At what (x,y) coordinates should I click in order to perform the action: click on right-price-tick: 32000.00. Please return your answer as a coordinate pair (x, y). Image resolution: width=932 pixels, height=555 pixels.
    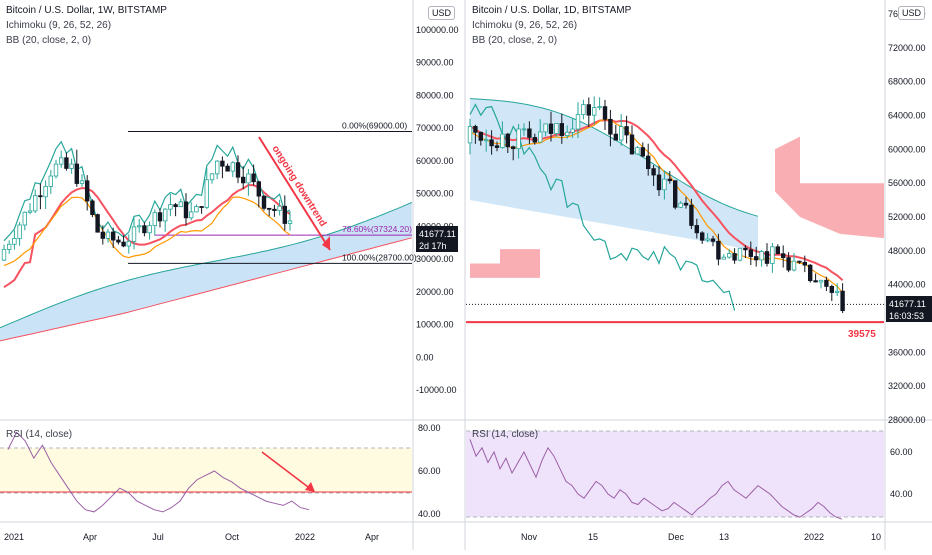
    Looking at the image, I should click on (907, 386).